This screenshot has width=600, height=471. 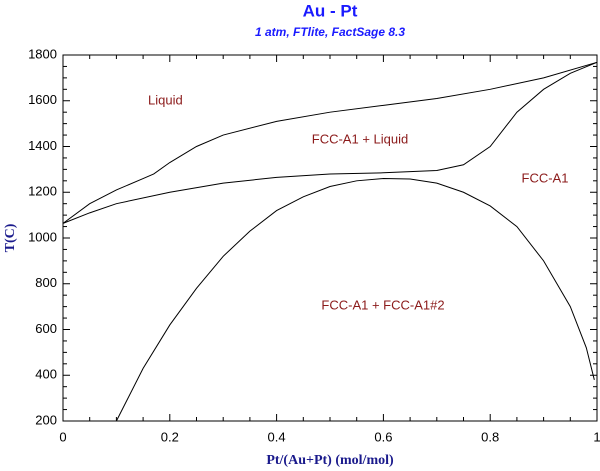 I want to click on x-tick-label: 0.2, so click(x=170, y=436).